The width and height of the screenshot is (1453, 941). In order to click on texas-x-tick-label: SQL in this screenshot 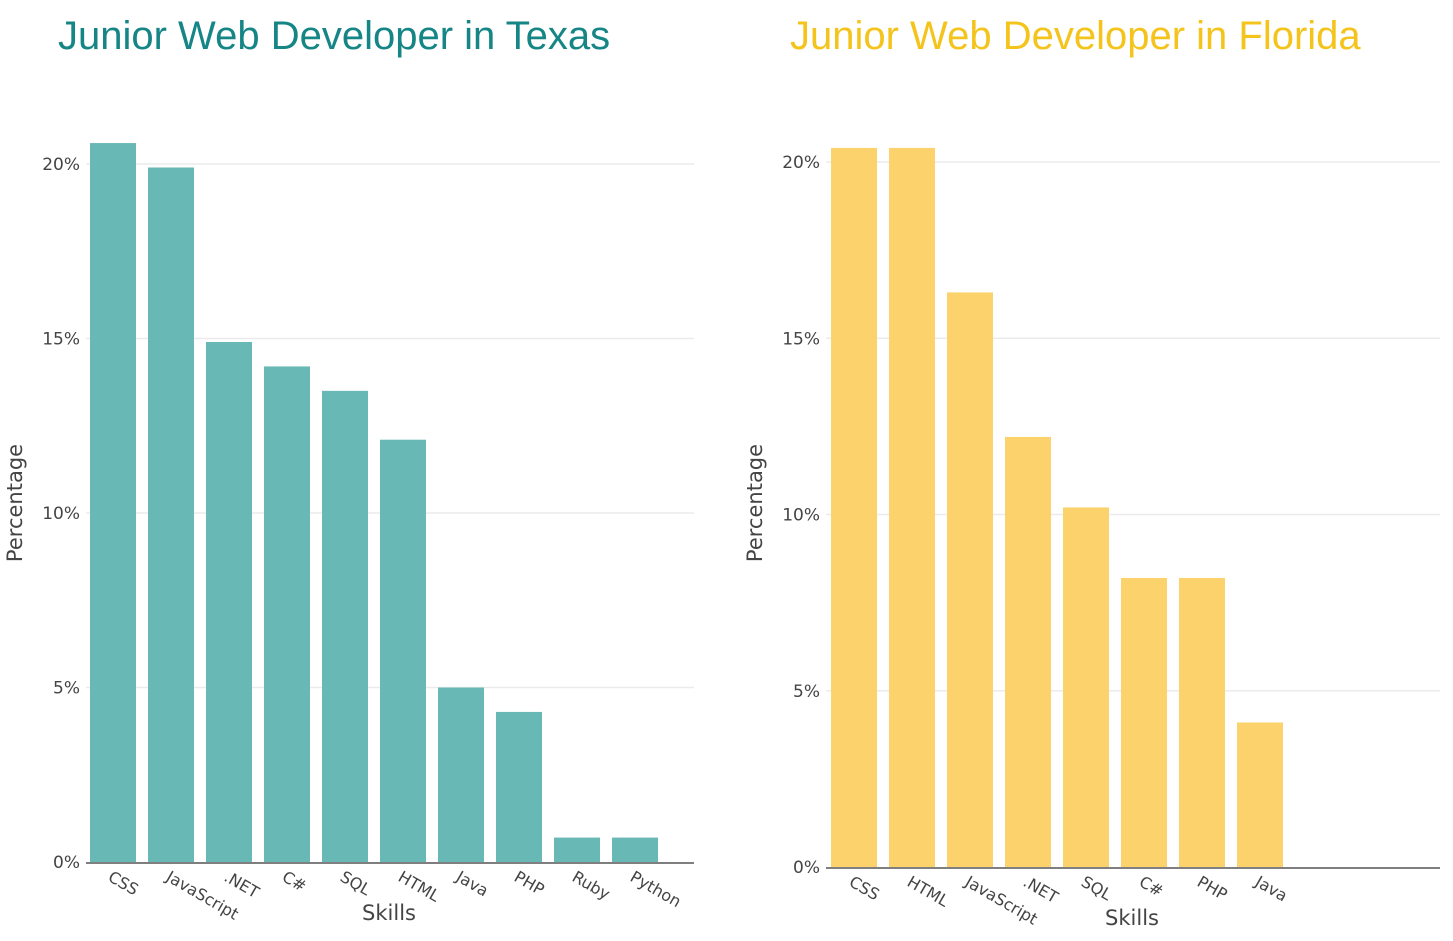, I will do `click(355, 883)`.